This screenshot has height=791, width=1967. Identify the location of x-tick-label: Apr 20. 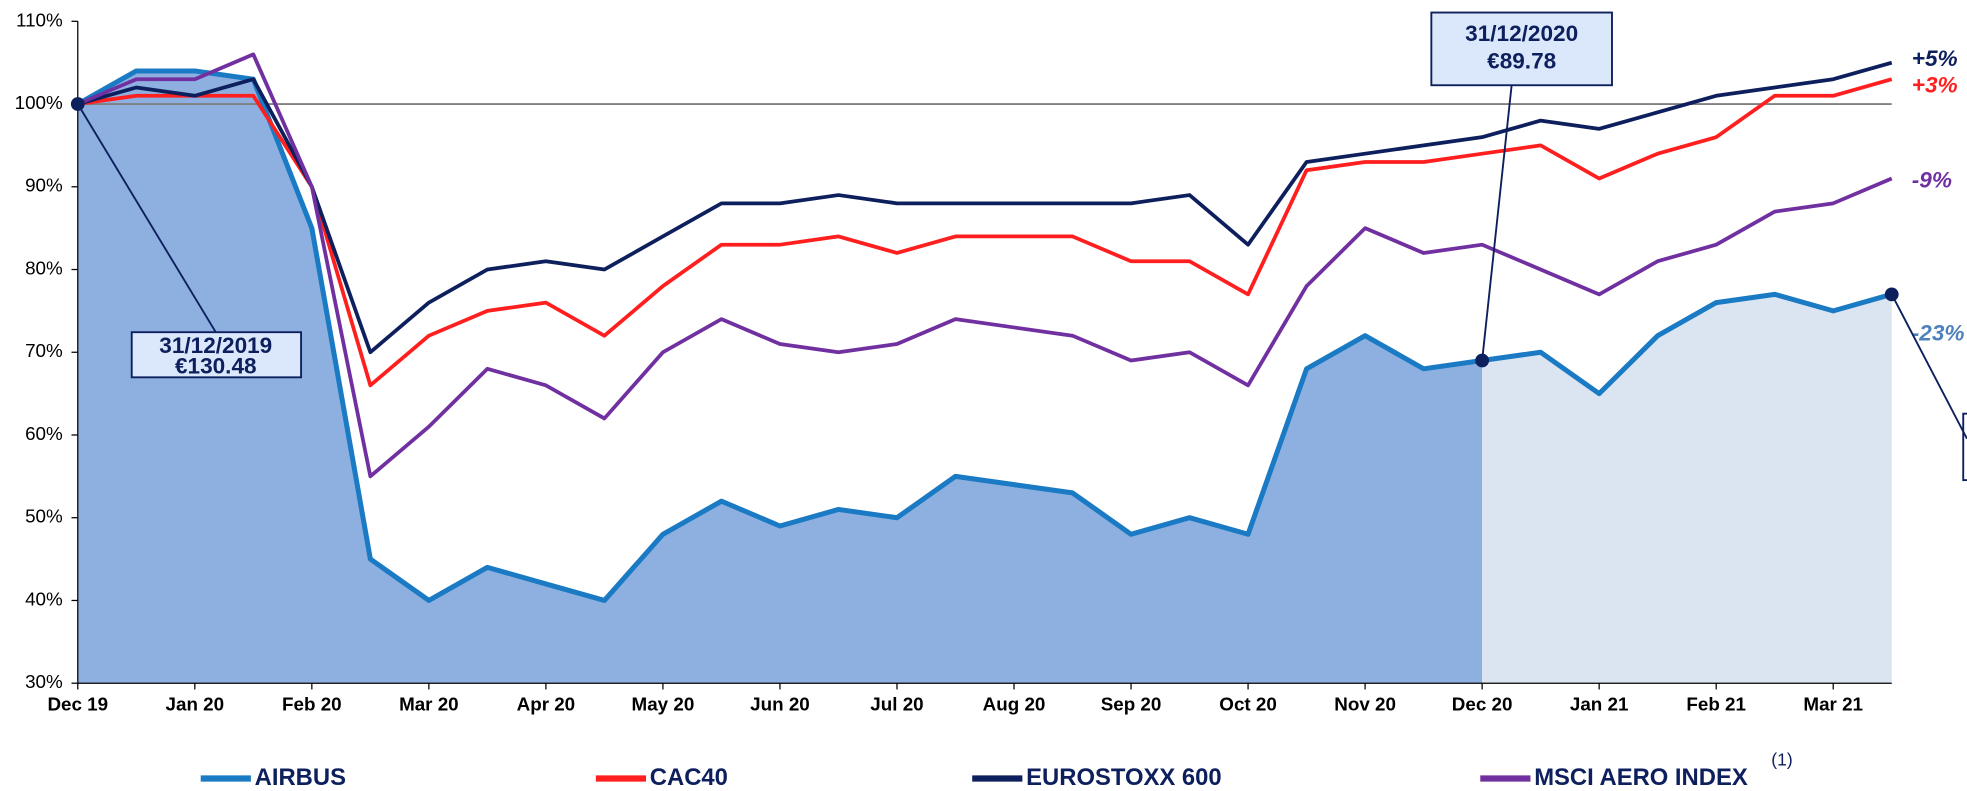
(546, 704).